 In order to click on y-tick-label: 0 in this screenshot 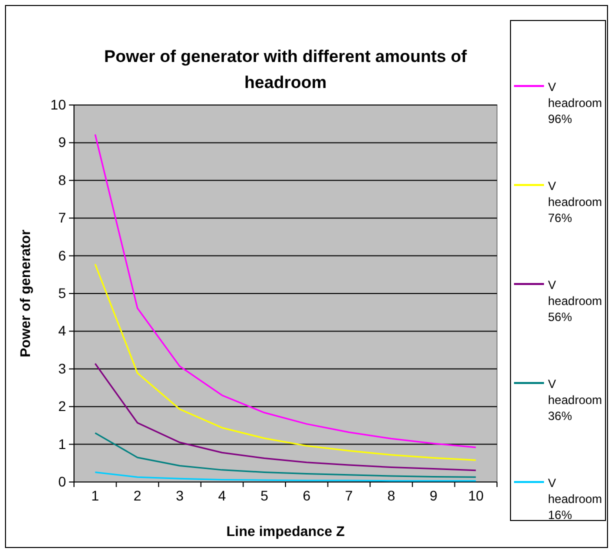, I will do `click(62, 481)`.